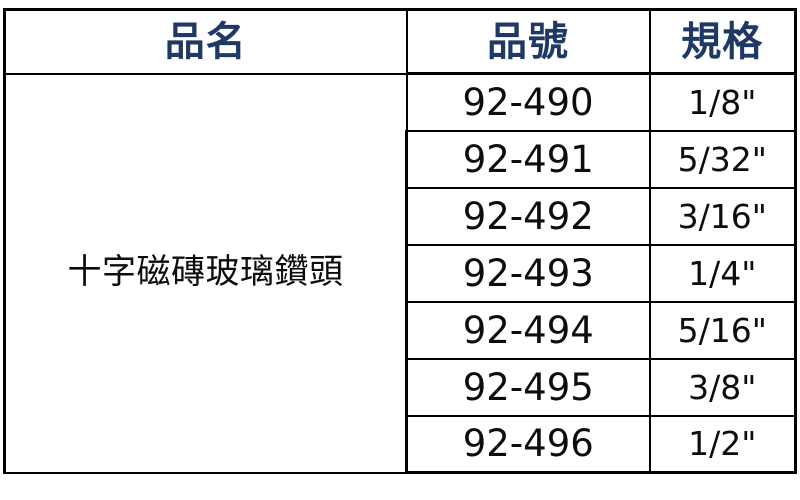 This screenshot has height=500, width=800. Describe the element at coordinates (528, 102) in the screenshot. I see `product-code-cell: 92-490` at that location.